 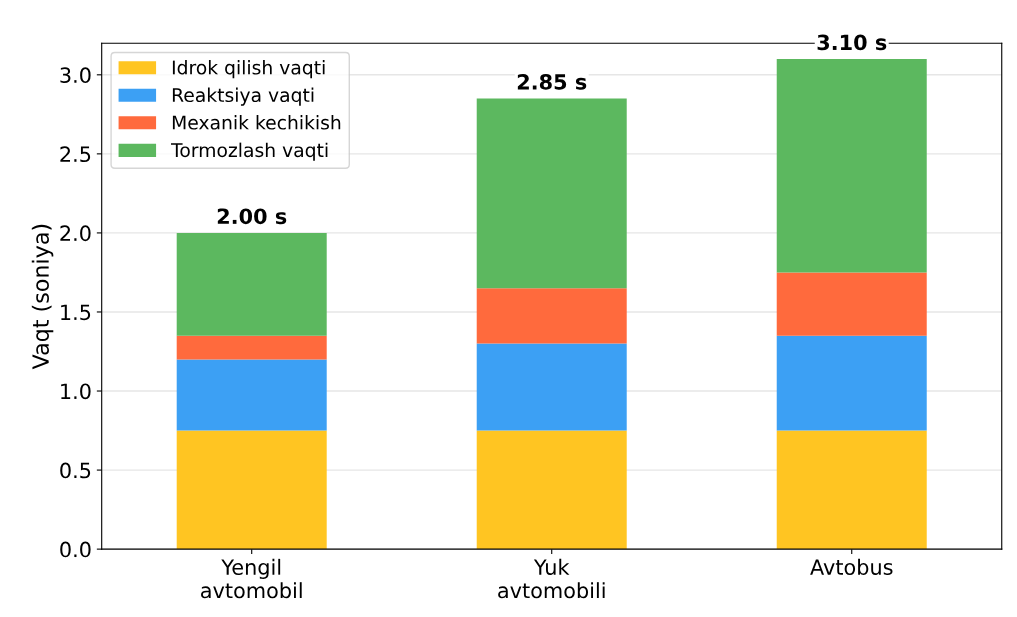 I want to click on total-label: 2.85 s, so click(x=552, y=81).